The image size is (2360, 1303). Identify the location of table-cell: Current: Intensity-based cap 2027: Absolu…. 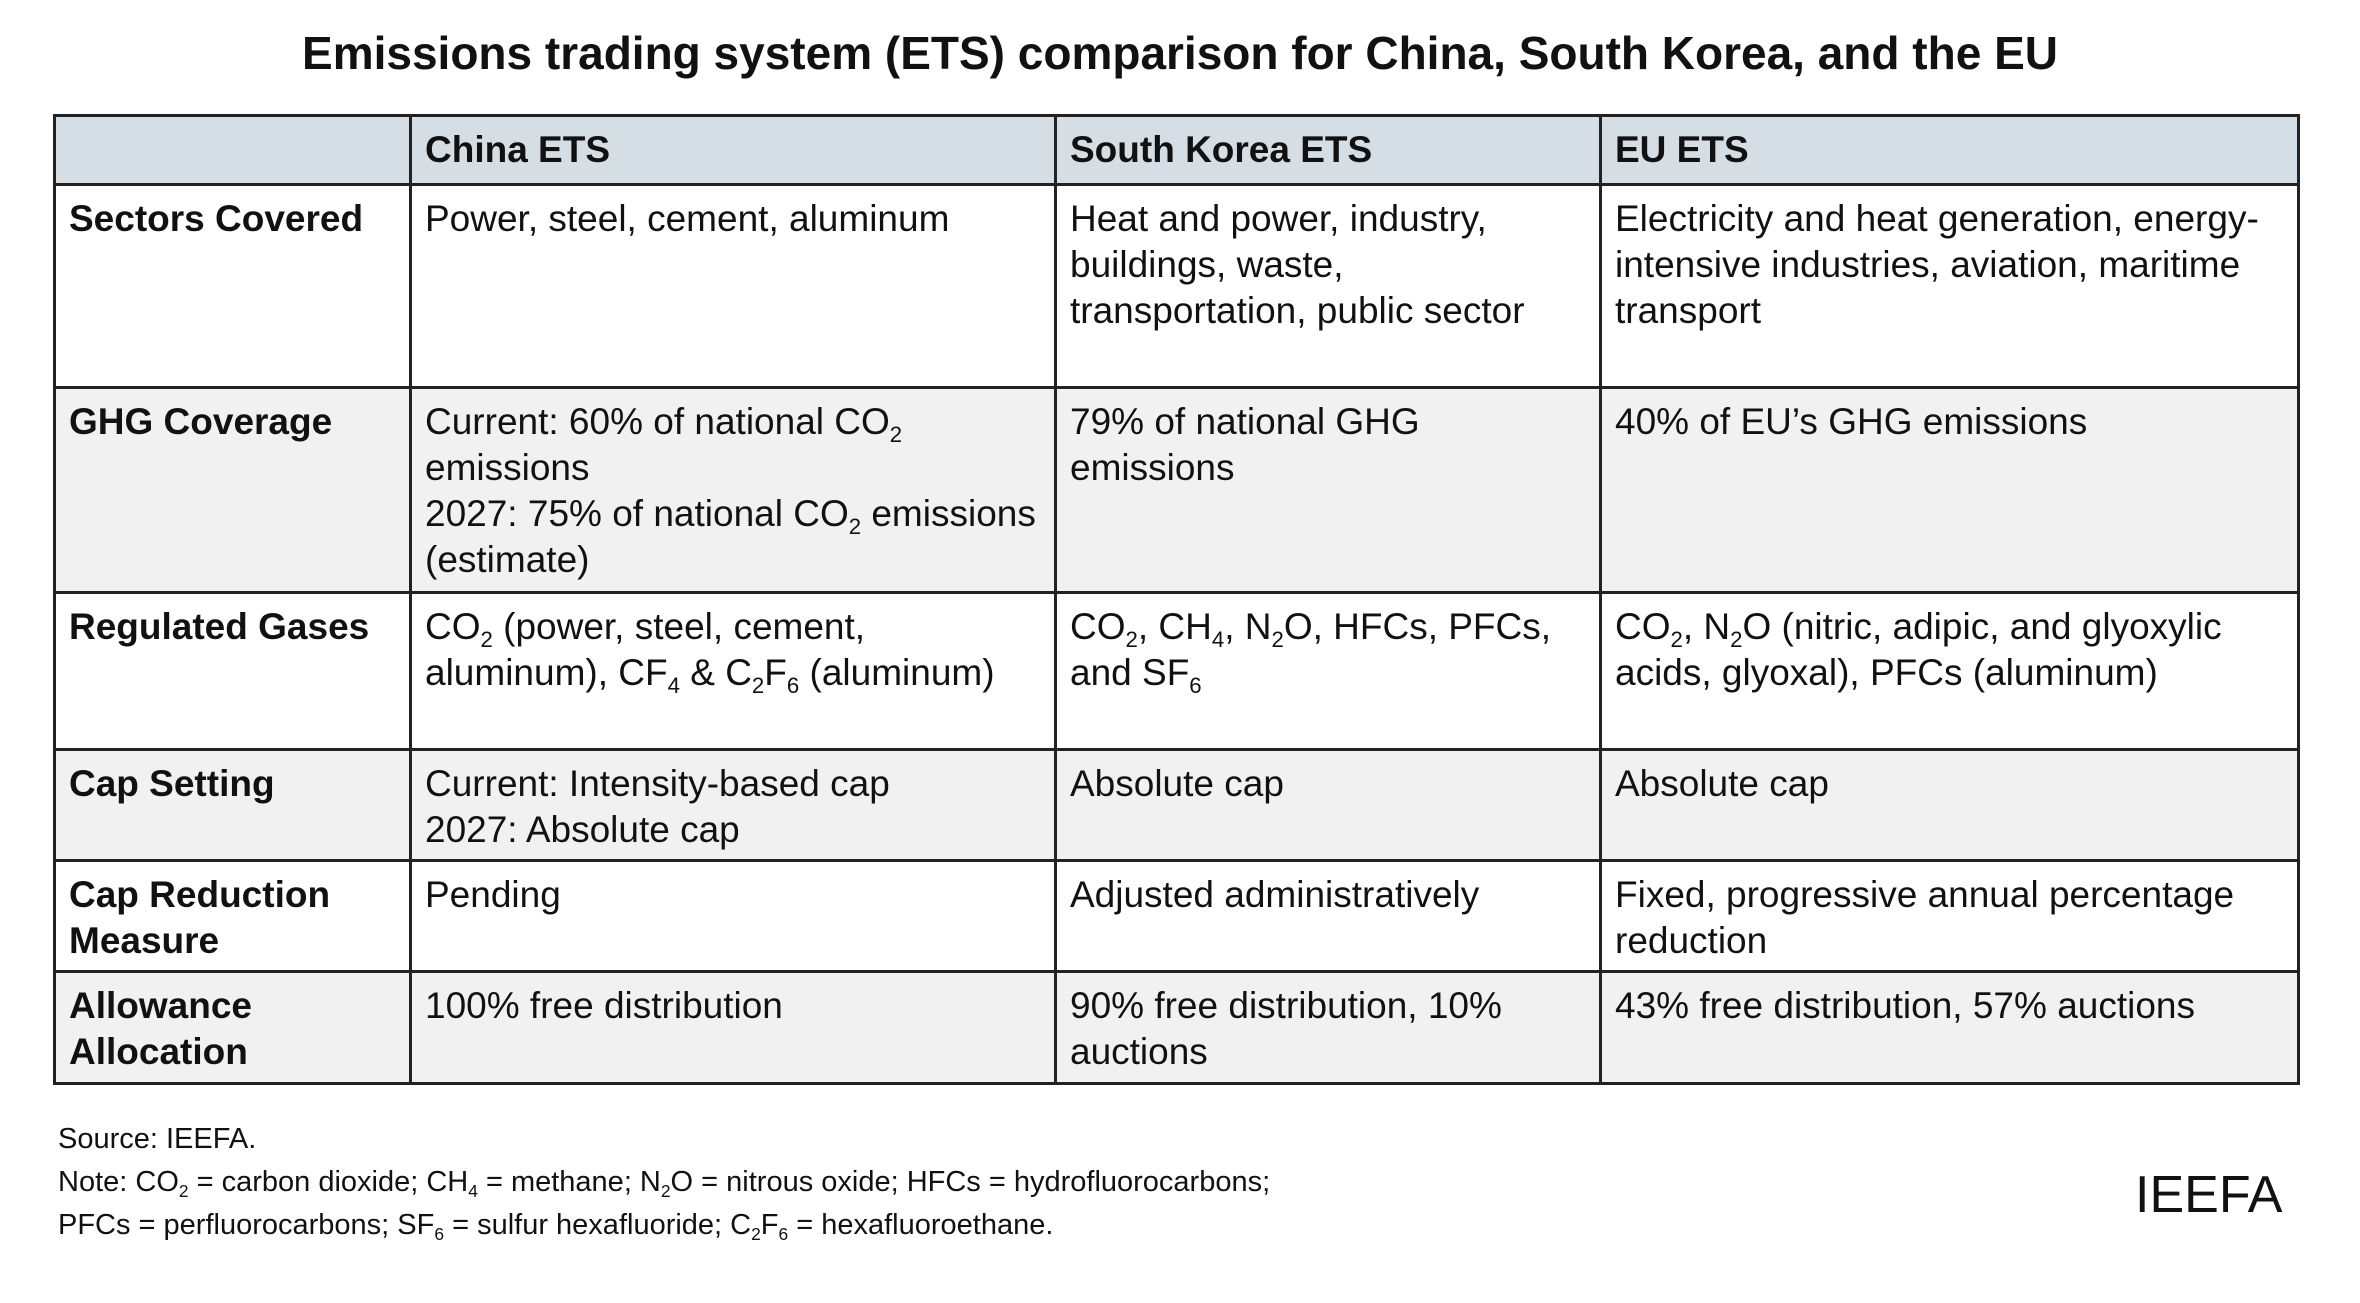
(733, 805).